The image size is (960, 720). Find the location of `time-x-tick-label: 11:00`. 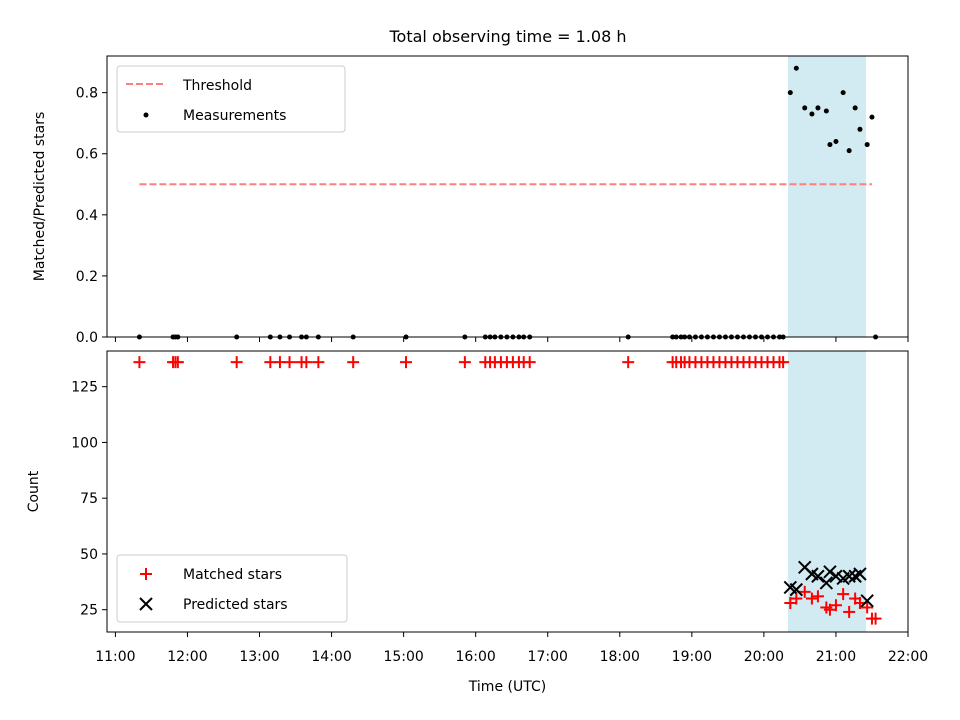

time-x-tick-label: 11:00 is located at coordinates (115, 657).